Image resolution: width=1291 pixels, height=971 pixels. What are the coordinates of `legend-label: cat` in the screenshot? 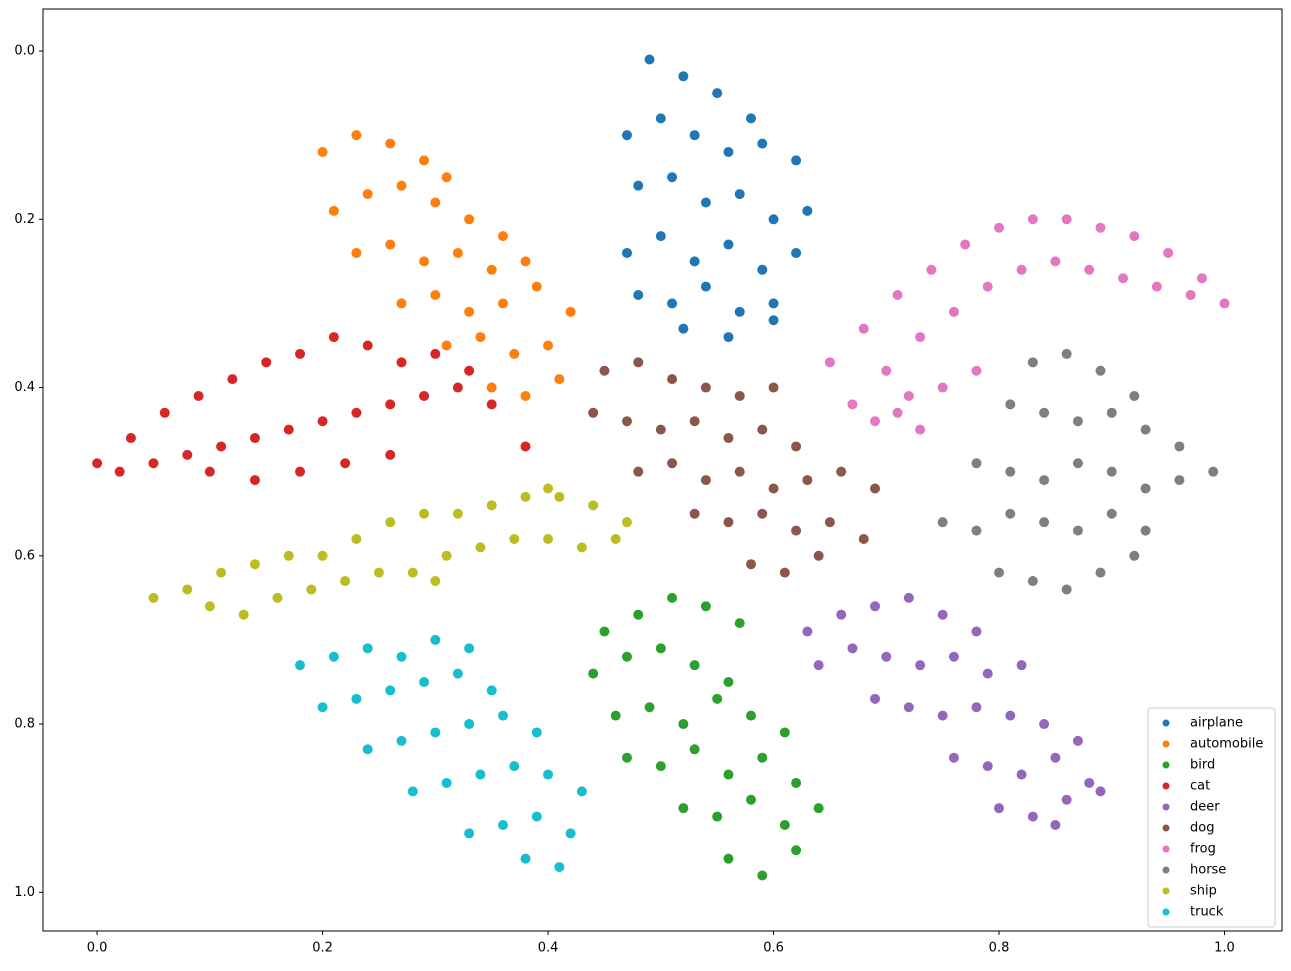 It's located at (1200, 786).